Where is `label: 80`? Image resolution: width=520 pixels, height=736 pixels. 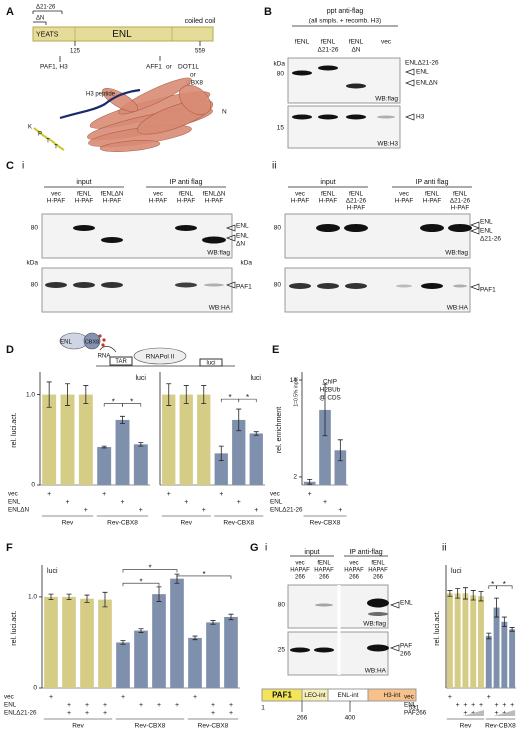 label: 80 is located at coordinates (278, 285).